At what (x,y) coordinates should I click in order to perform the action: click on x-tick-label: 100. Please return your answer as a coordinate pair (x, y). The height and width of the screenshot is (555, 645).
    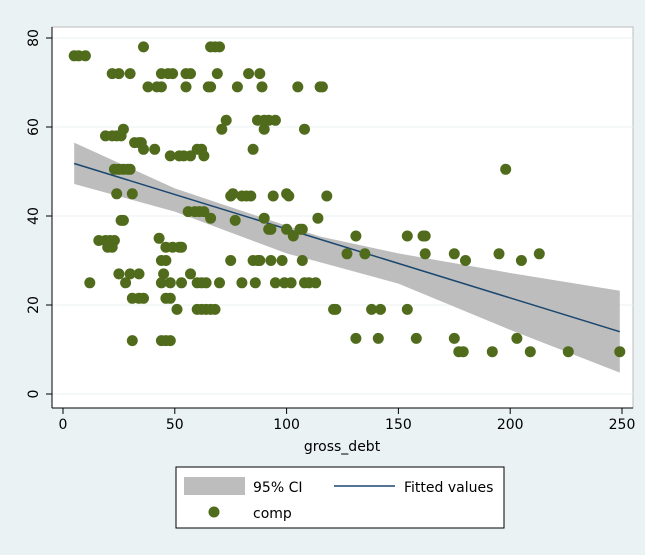
    Looking at the image, I should click on (286, 425).